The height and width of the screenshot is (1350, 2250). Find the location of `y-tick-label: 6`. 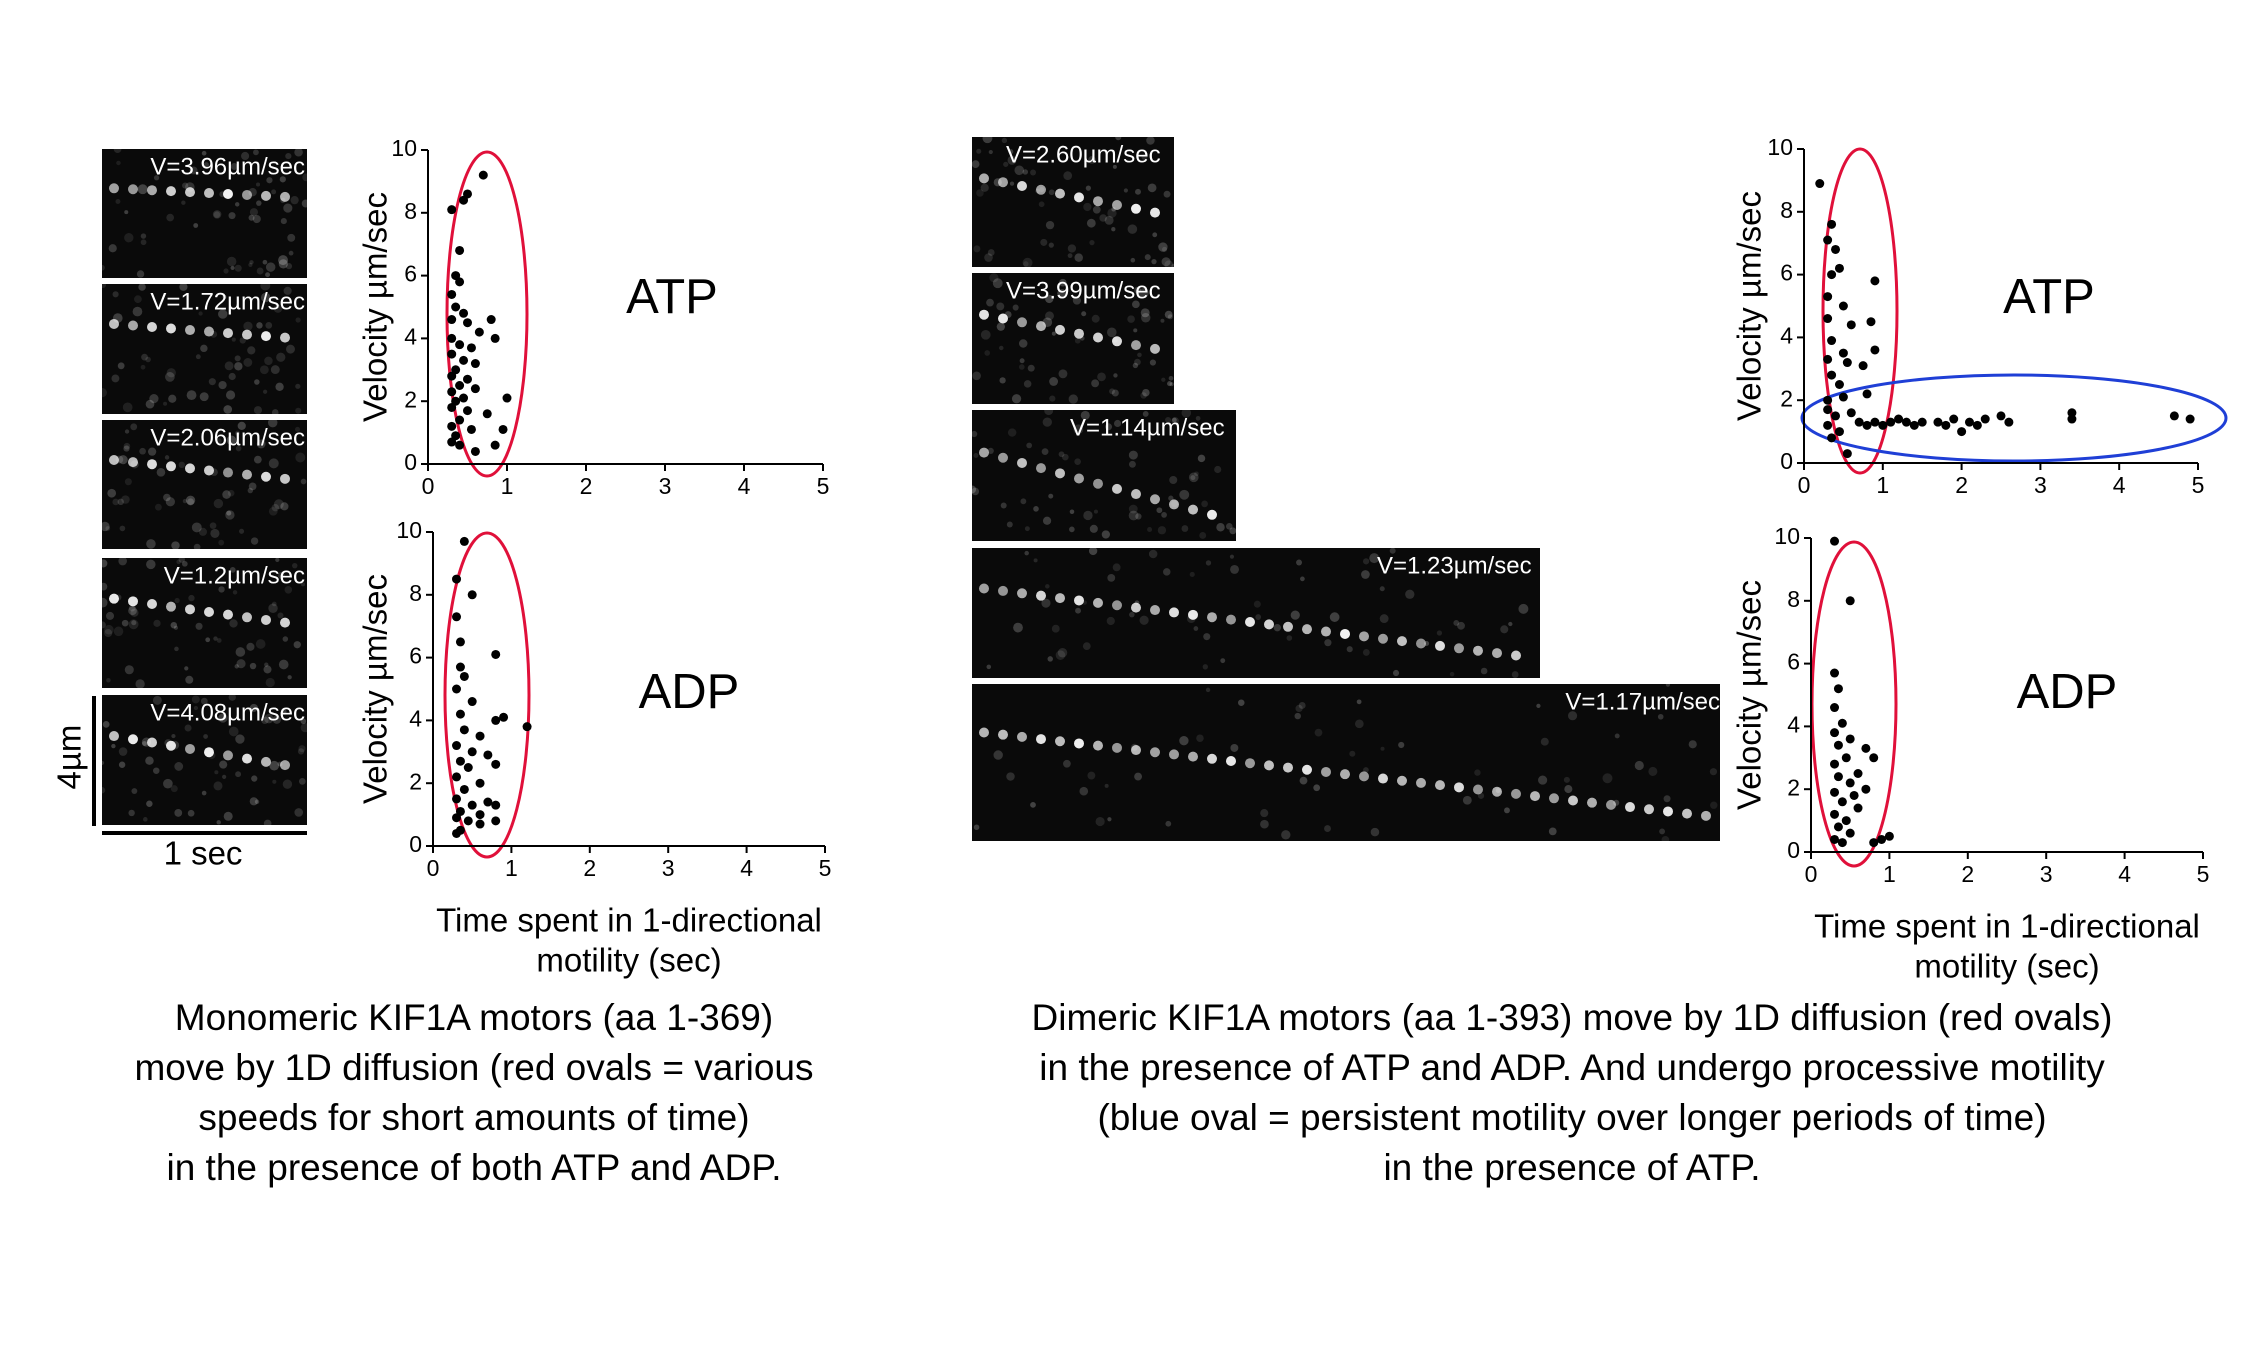

y-tick-label: 6 is located at coordinates (415, 656).